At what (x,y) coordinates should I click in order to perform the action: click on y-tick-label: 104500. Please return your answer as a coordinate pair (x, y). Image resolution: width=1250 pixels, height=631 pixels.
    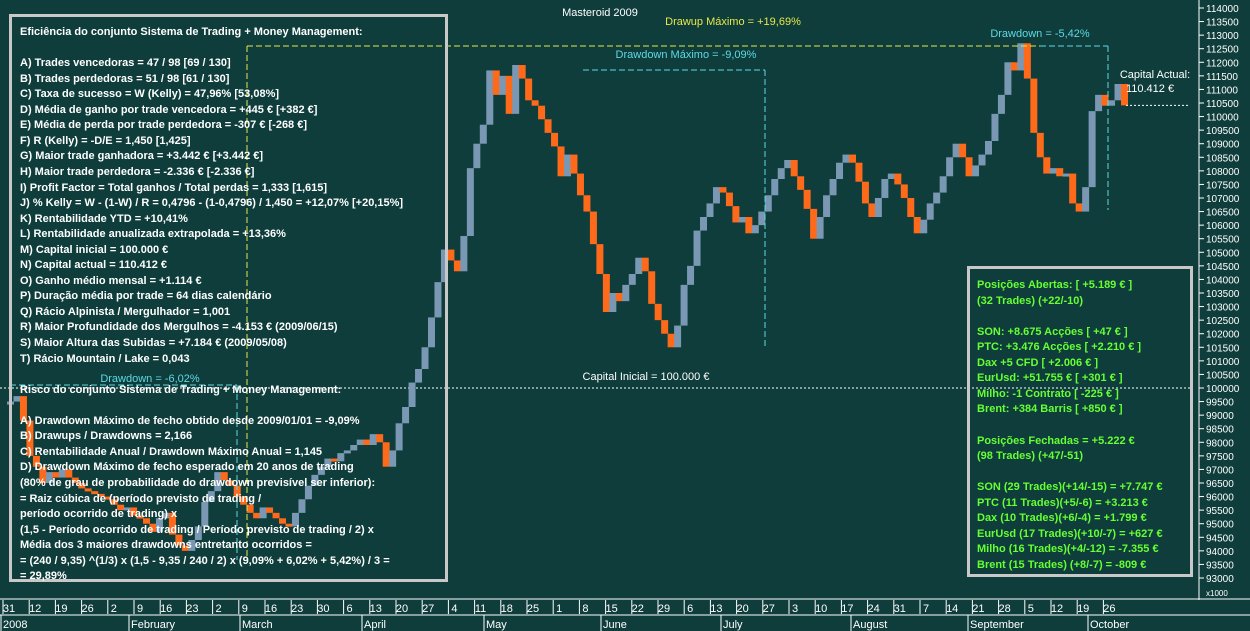
    Looking at the image, I should click on (1223, 267).